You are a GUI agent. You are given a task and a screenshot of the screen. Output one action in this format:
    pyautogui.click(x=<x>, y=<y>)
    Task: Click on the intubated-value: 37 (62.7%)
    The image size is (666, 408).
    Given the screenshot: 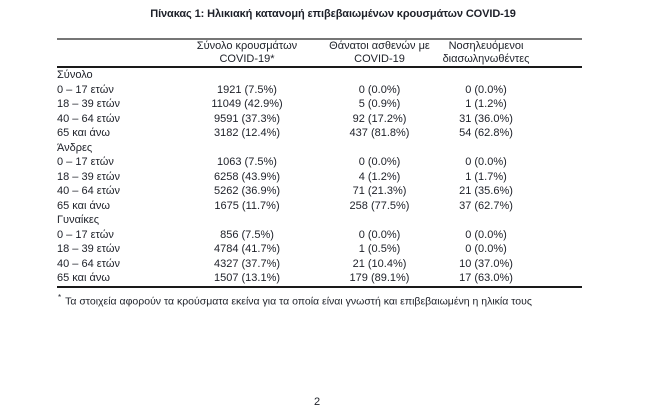 What is the action you would take?
    pyautogui.click(x=486, y=205)
    